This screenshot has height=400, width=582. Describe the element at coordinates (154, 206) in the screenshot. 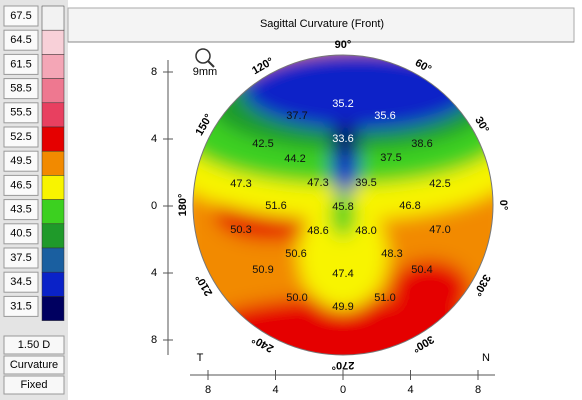

I see `y-tick-label: 0` at that location.